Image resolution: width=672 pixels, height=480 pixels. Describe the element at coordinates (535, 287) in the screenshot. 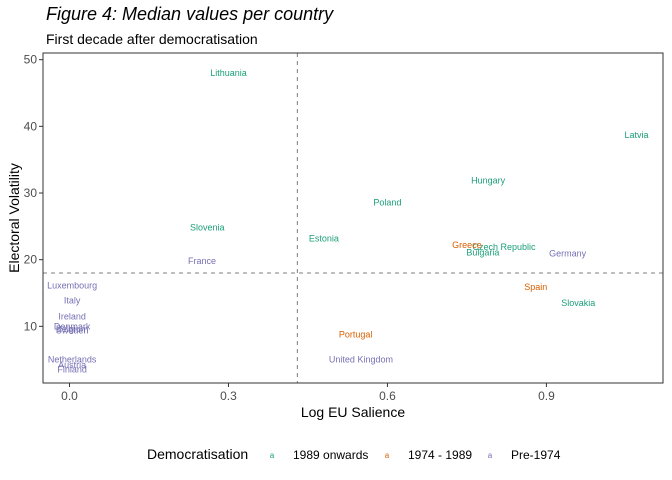

I see `point-label-spain: Spain` at that location.